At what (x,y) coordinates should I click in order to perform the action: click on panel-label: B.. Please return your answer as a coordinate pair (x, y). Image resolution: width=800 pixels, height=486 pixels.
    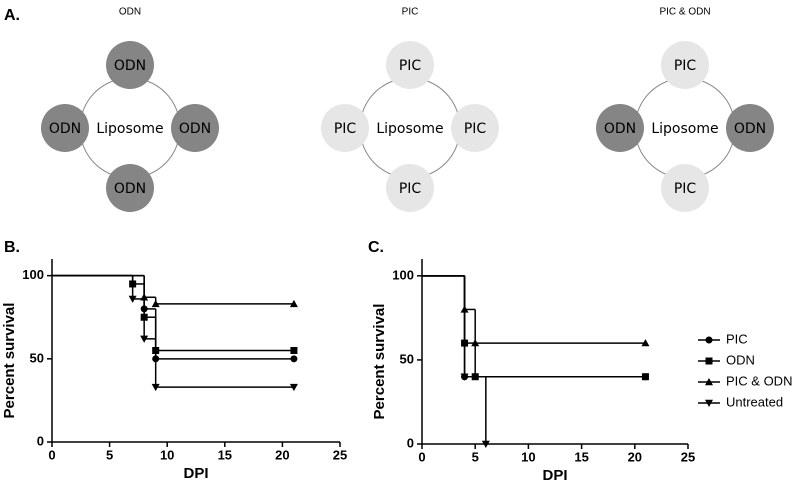
    Looking at the image, I should click on (12, 247).